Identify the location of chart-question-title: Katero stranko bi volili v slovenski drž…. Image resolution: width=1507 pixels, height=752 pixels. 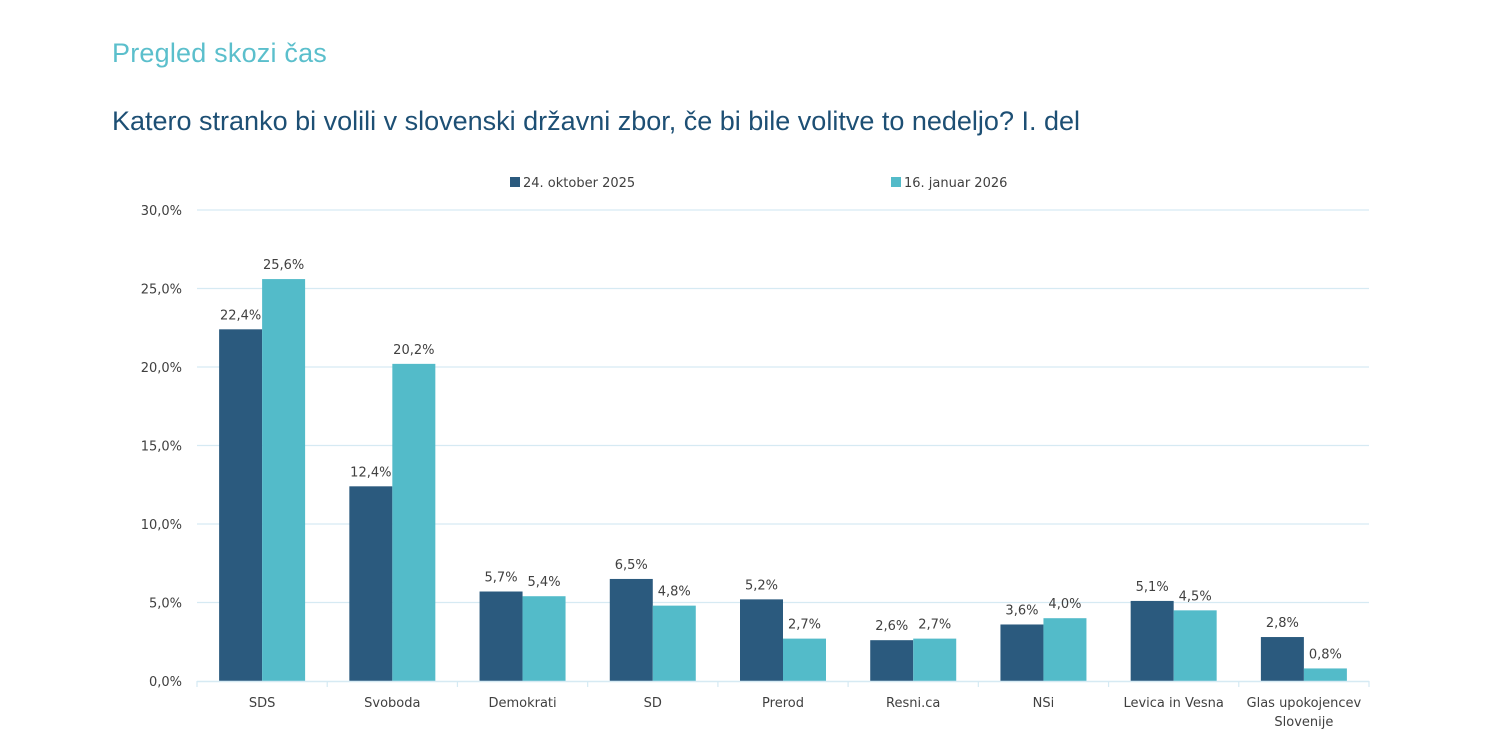
(596, 121).